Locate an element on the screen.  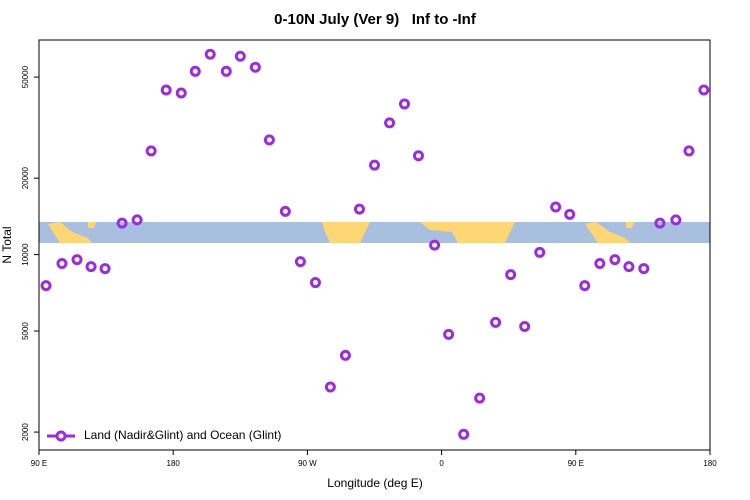
x-tick-label: 90 W is located at coordinates (307, 463).